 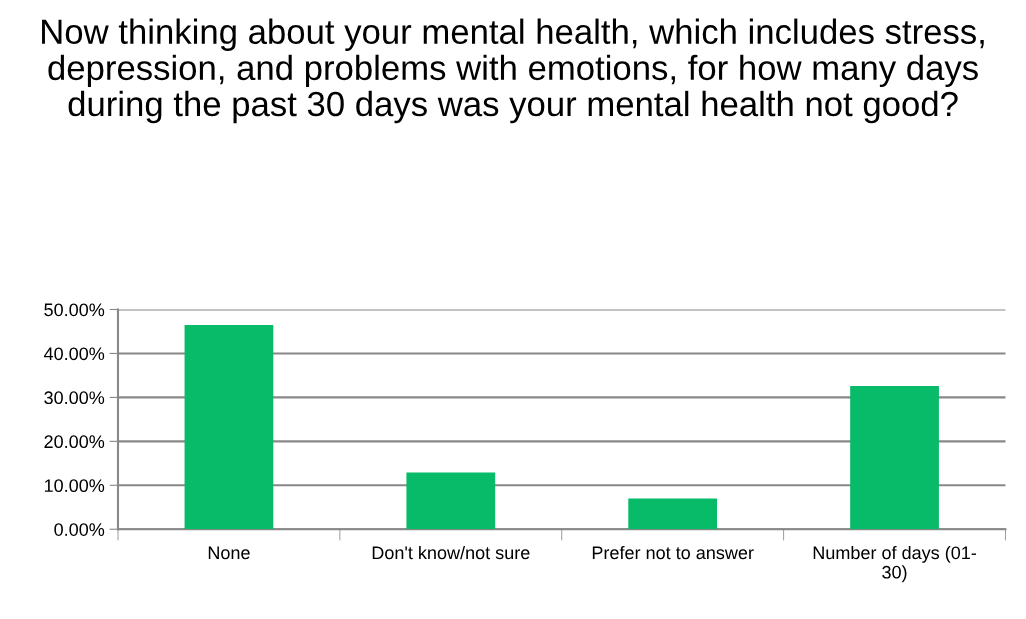 What do you see at coordinates (229, 553) in the screenshot?
I see `x-tick-label: None` at bounding box center [229, 553].